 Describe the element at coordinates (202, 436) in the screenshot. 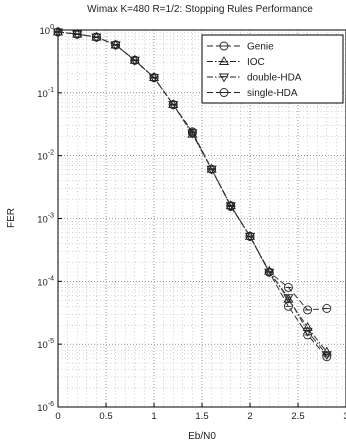

I see `x-axis-label: Eb/N0` at that location.